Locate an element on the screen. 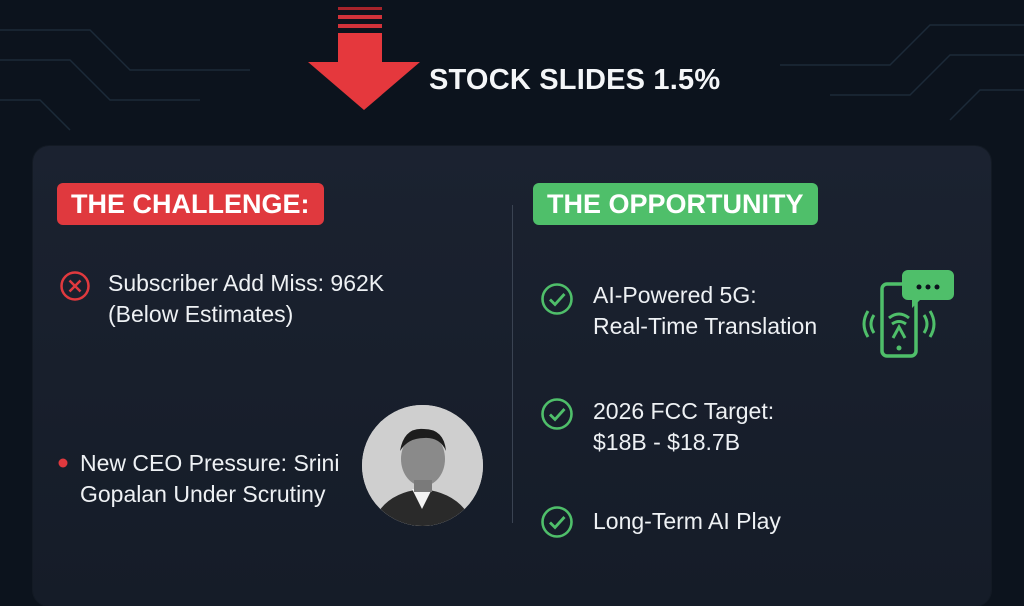 The image size is (1024, 606). challenge-title: THE CHALLENGE: is located at coordinates (190, 204).